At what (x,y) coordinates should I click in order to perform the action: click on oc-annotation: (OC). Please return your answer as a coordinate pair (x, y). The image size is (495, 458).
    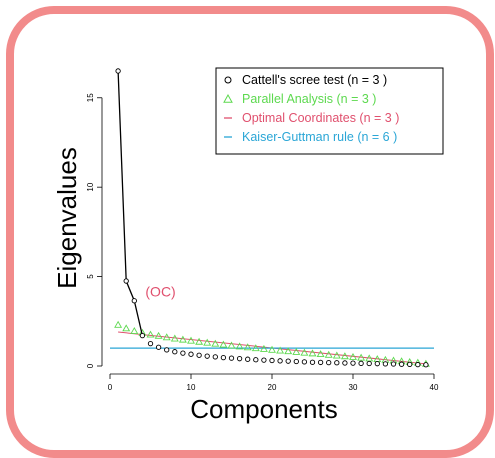
    Looking at the image, I should click on (160, 292).